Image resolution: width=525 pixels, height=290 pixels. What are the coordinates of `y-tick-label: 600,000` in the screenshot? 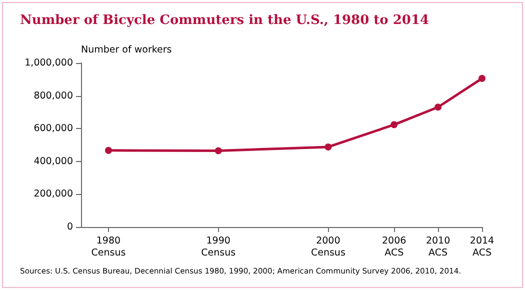 It's located at (53, 128).